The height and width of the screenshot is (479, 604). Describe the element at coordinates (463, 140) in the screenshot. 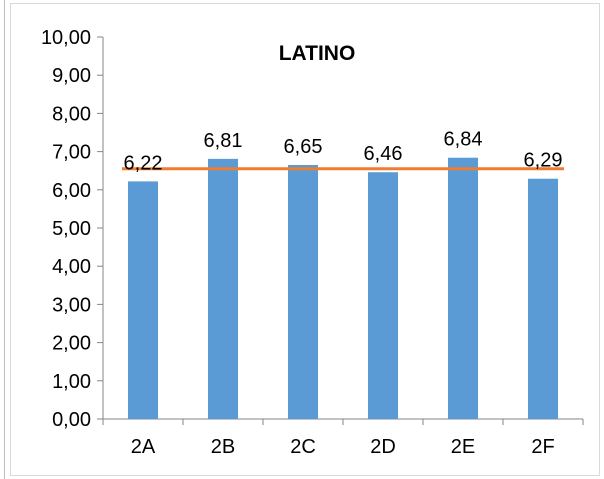

I see `data-label-2E: 6,84` at that location.